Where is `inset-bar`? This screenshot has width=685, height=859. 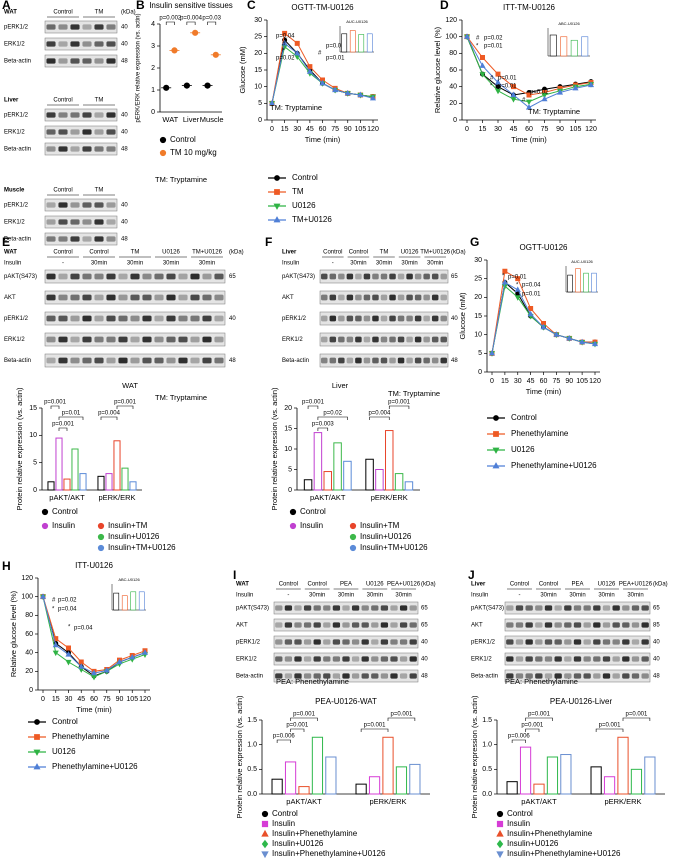 inset-bar is located at coordinates (352, 41).